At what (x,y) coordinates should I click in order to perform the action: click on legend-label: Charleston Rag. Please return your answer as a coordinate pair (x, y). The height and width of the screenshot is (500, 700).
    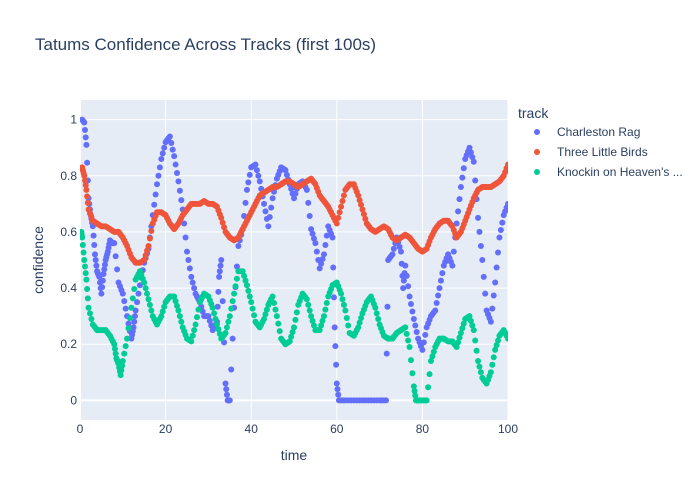
    Looking at the image, I should click on (598, 132).